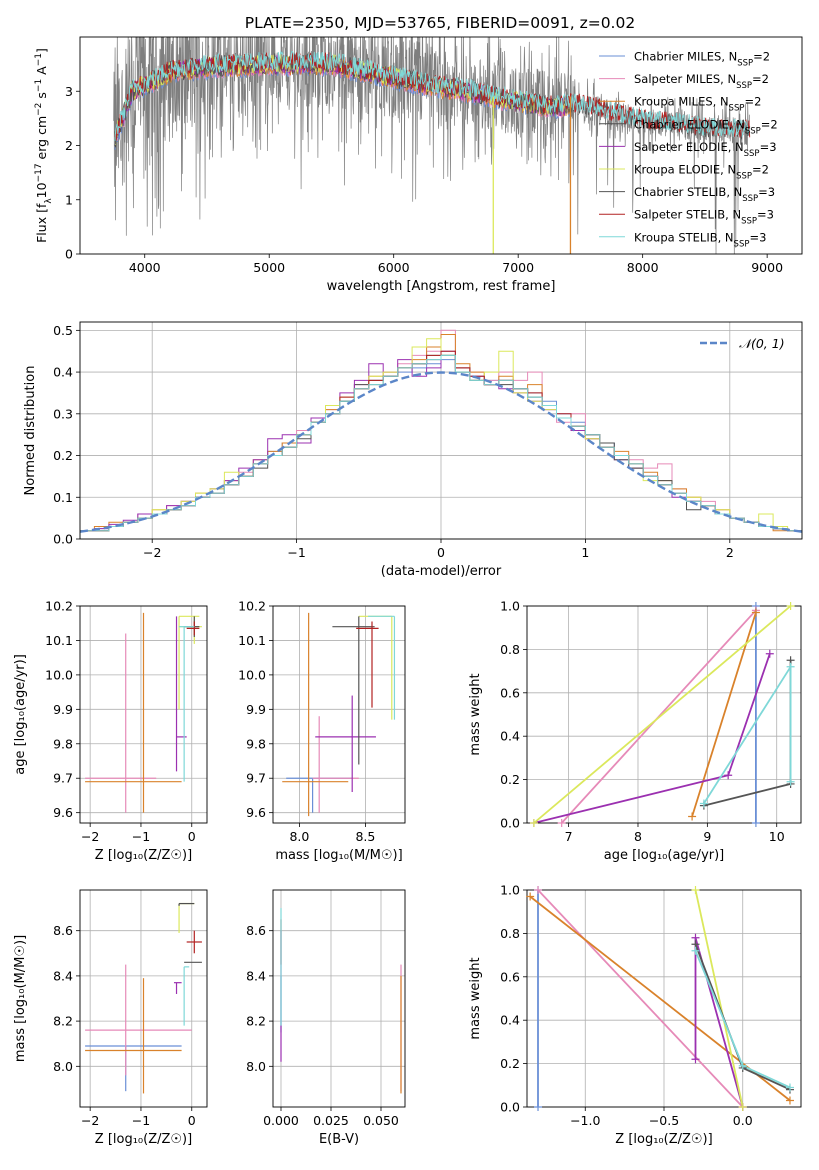 This screenshot has height=1170, width=819. Describe the element at coordinates (585, 552) in the screenshot. I see `x-tick-label: 1` at that location.